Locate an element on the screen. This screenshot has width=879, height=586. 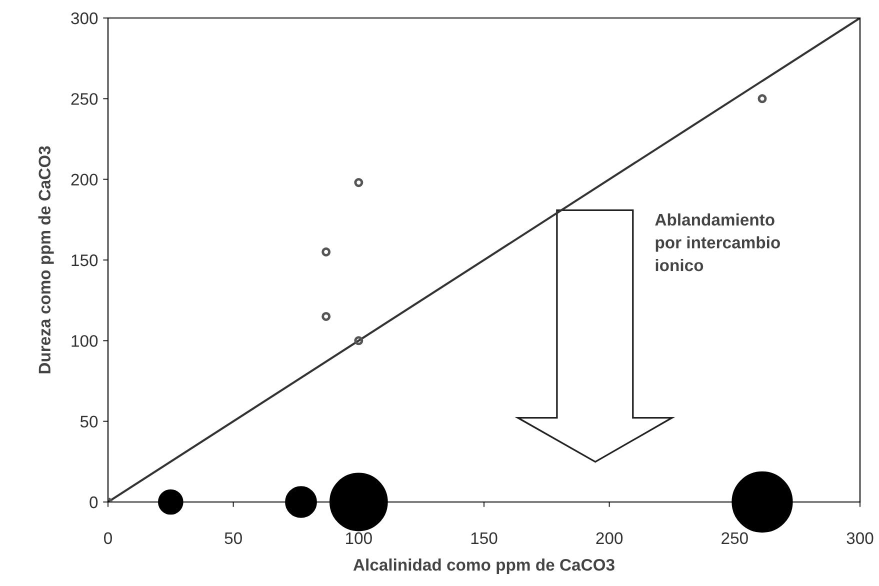
annotation: Ablandamiento por intercambio ionico is located at coordinates (717, 242).